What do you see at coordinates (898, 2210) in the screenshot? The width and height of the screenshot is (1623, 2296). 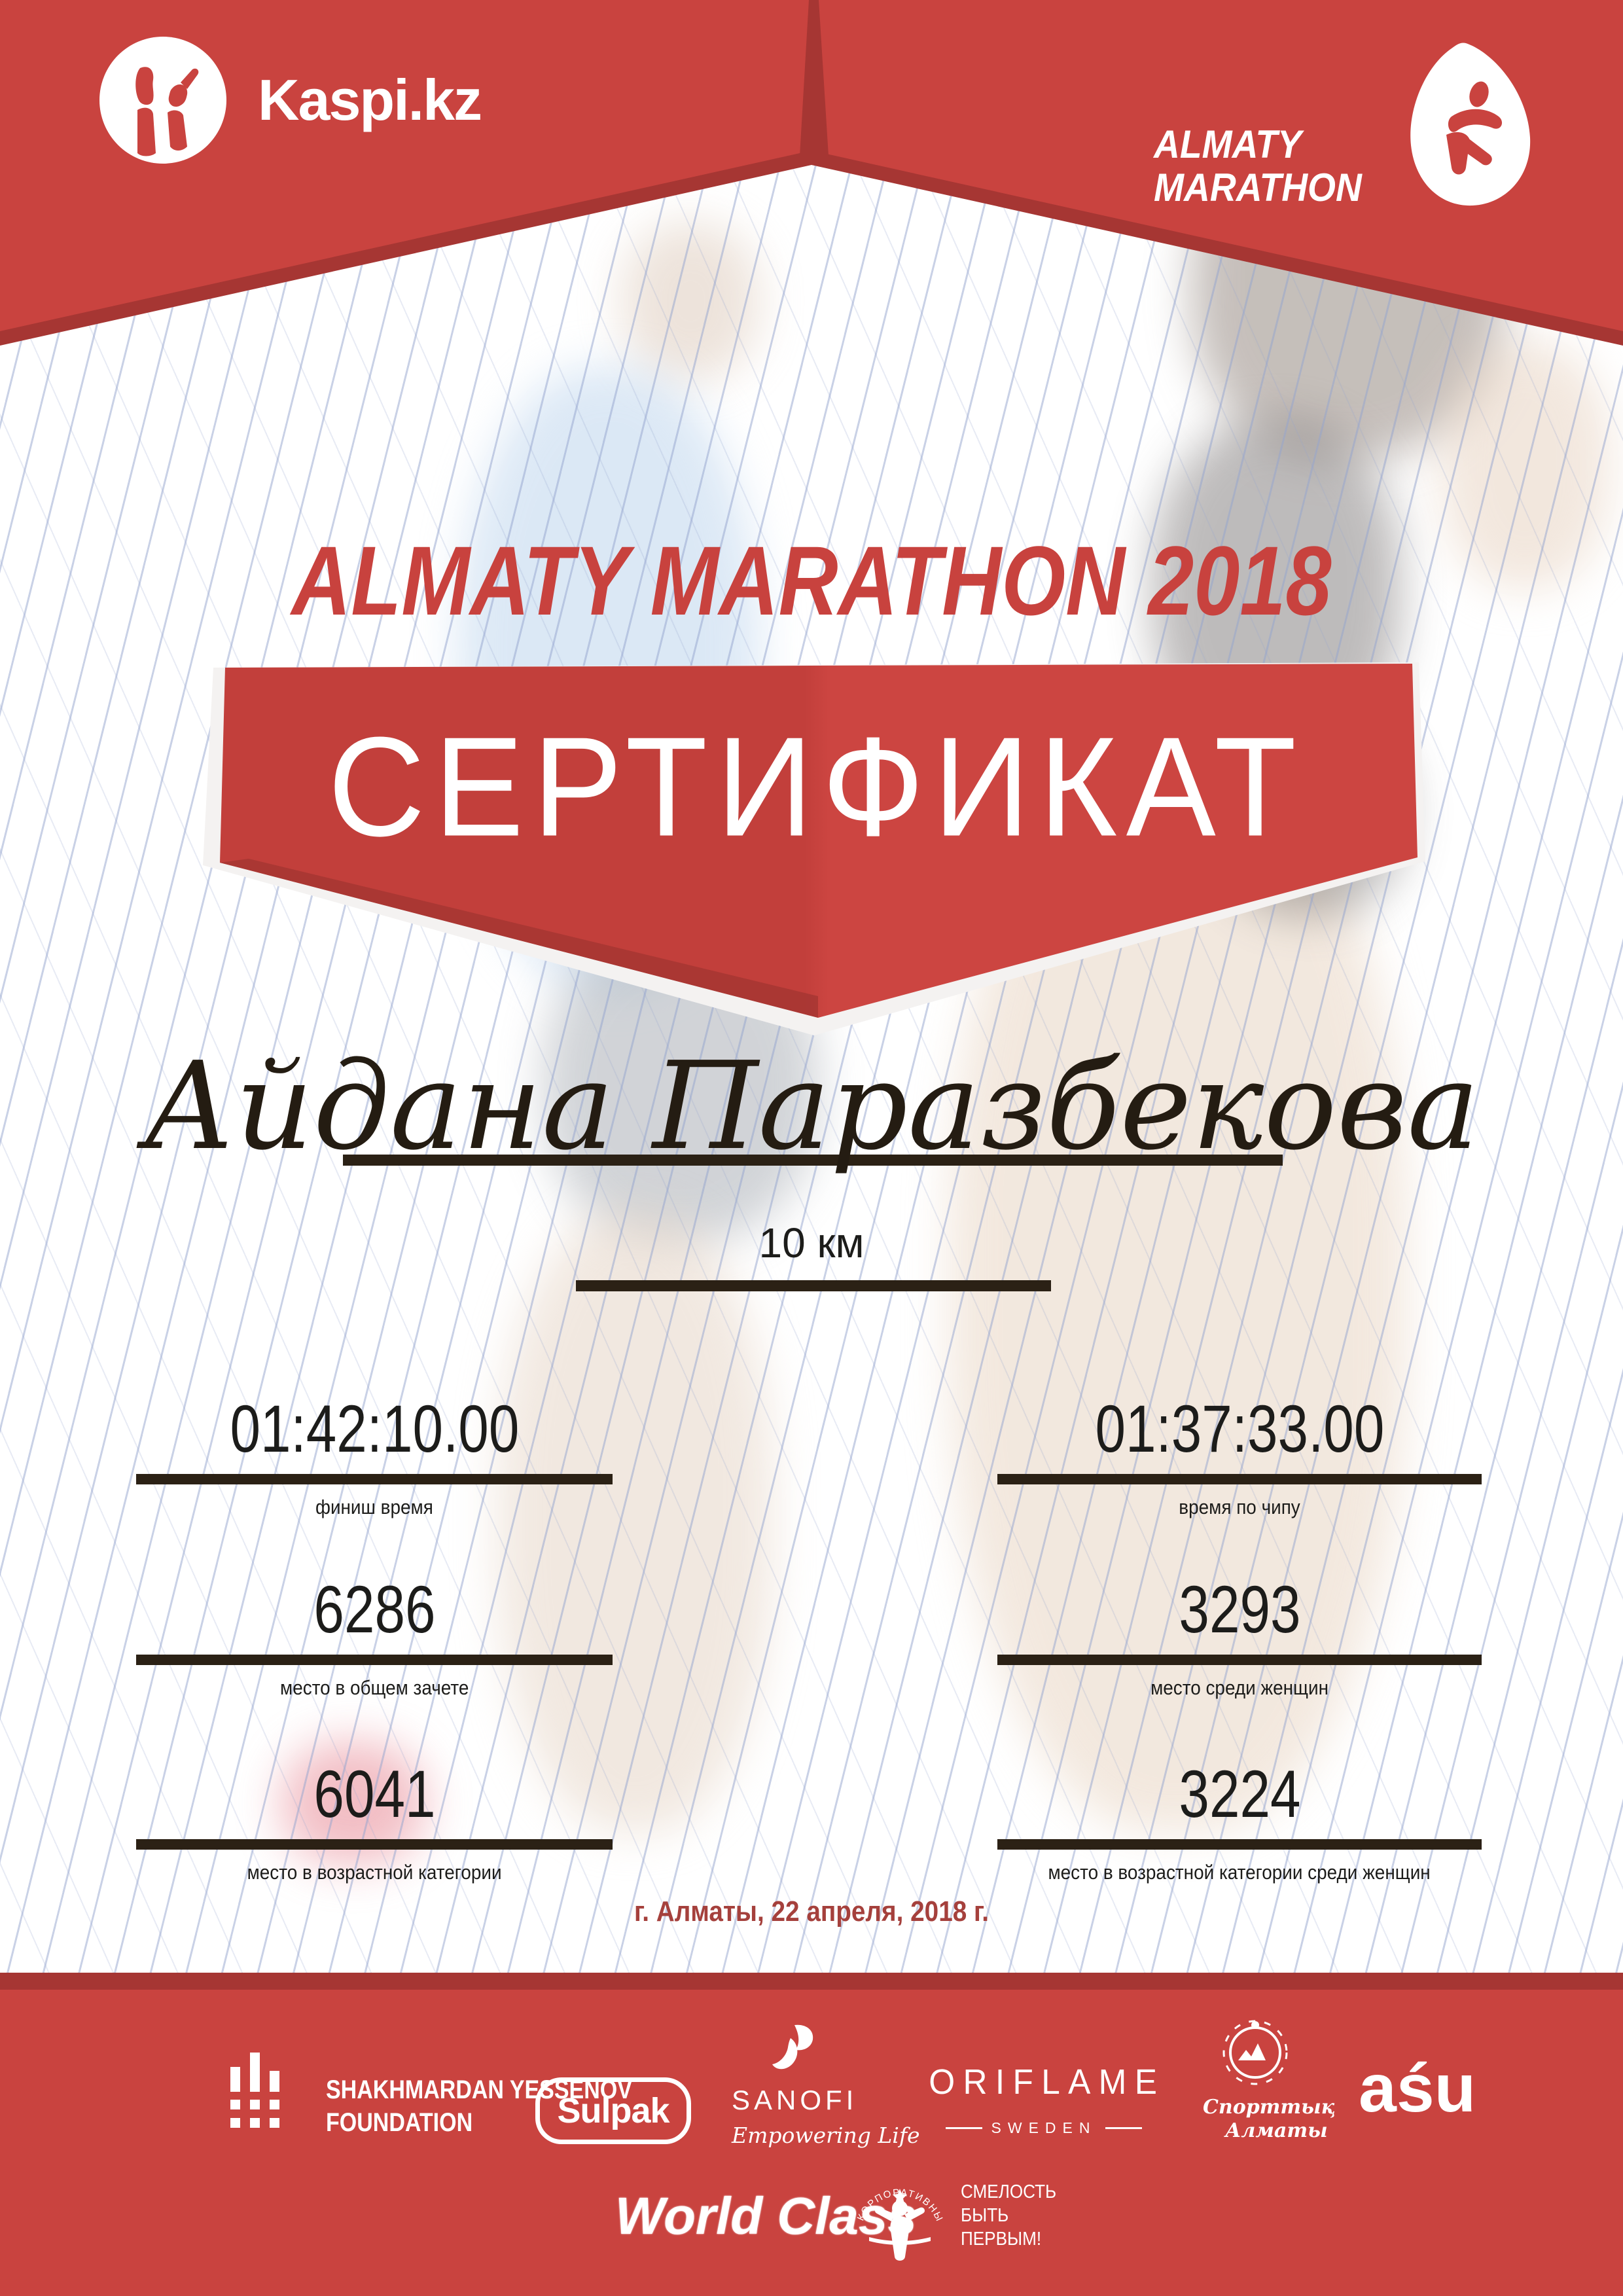 I see `fund-runner-emblem-icon: КОРПОРАТИВНЫЙ ФОНД` at bounding box center [898, 2210].